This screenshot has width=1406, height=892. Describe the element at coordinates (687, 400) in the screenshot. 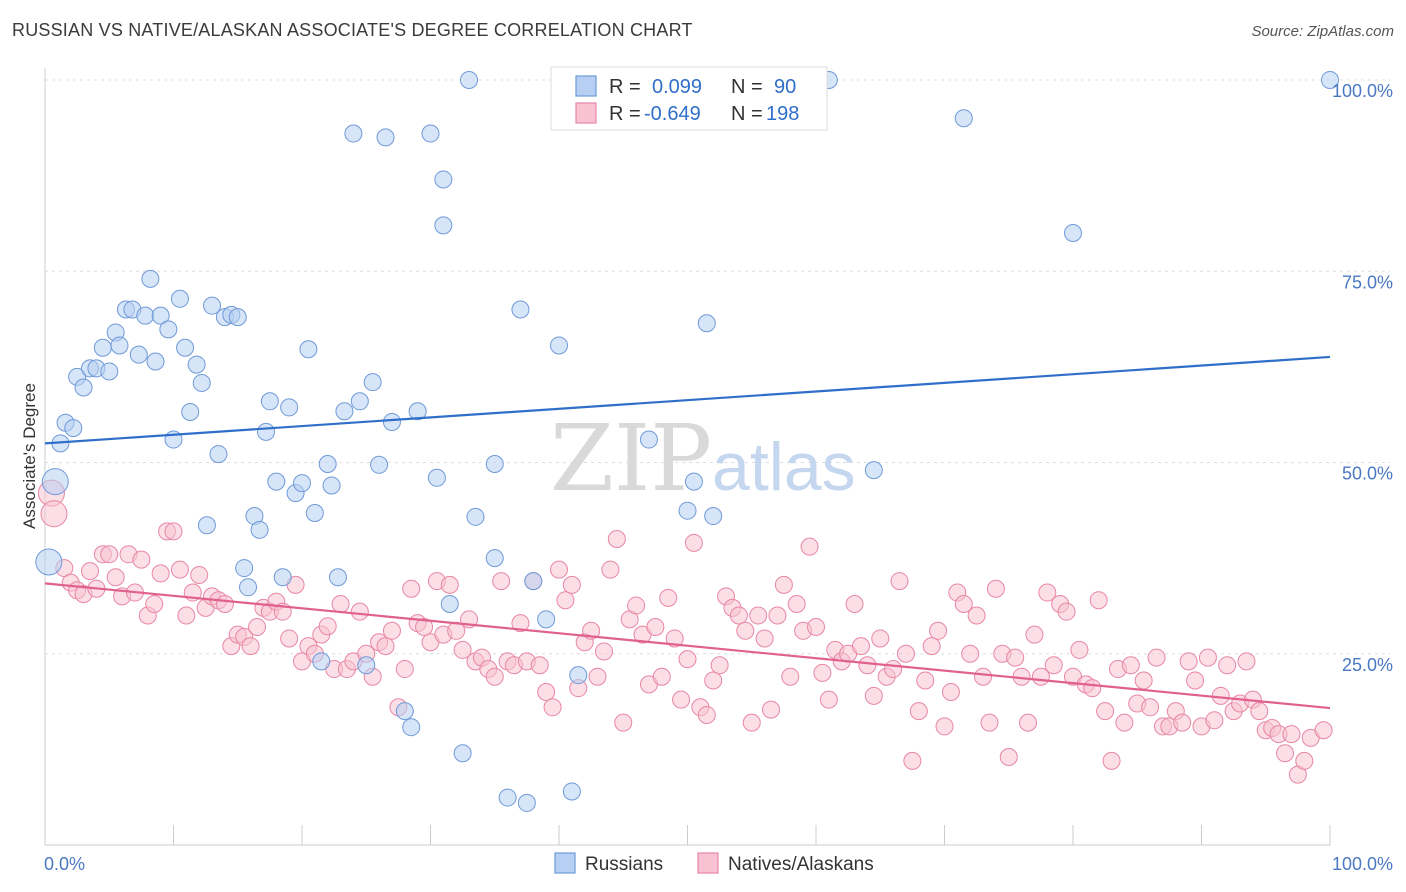

I see `russians-trend-line` at that location.